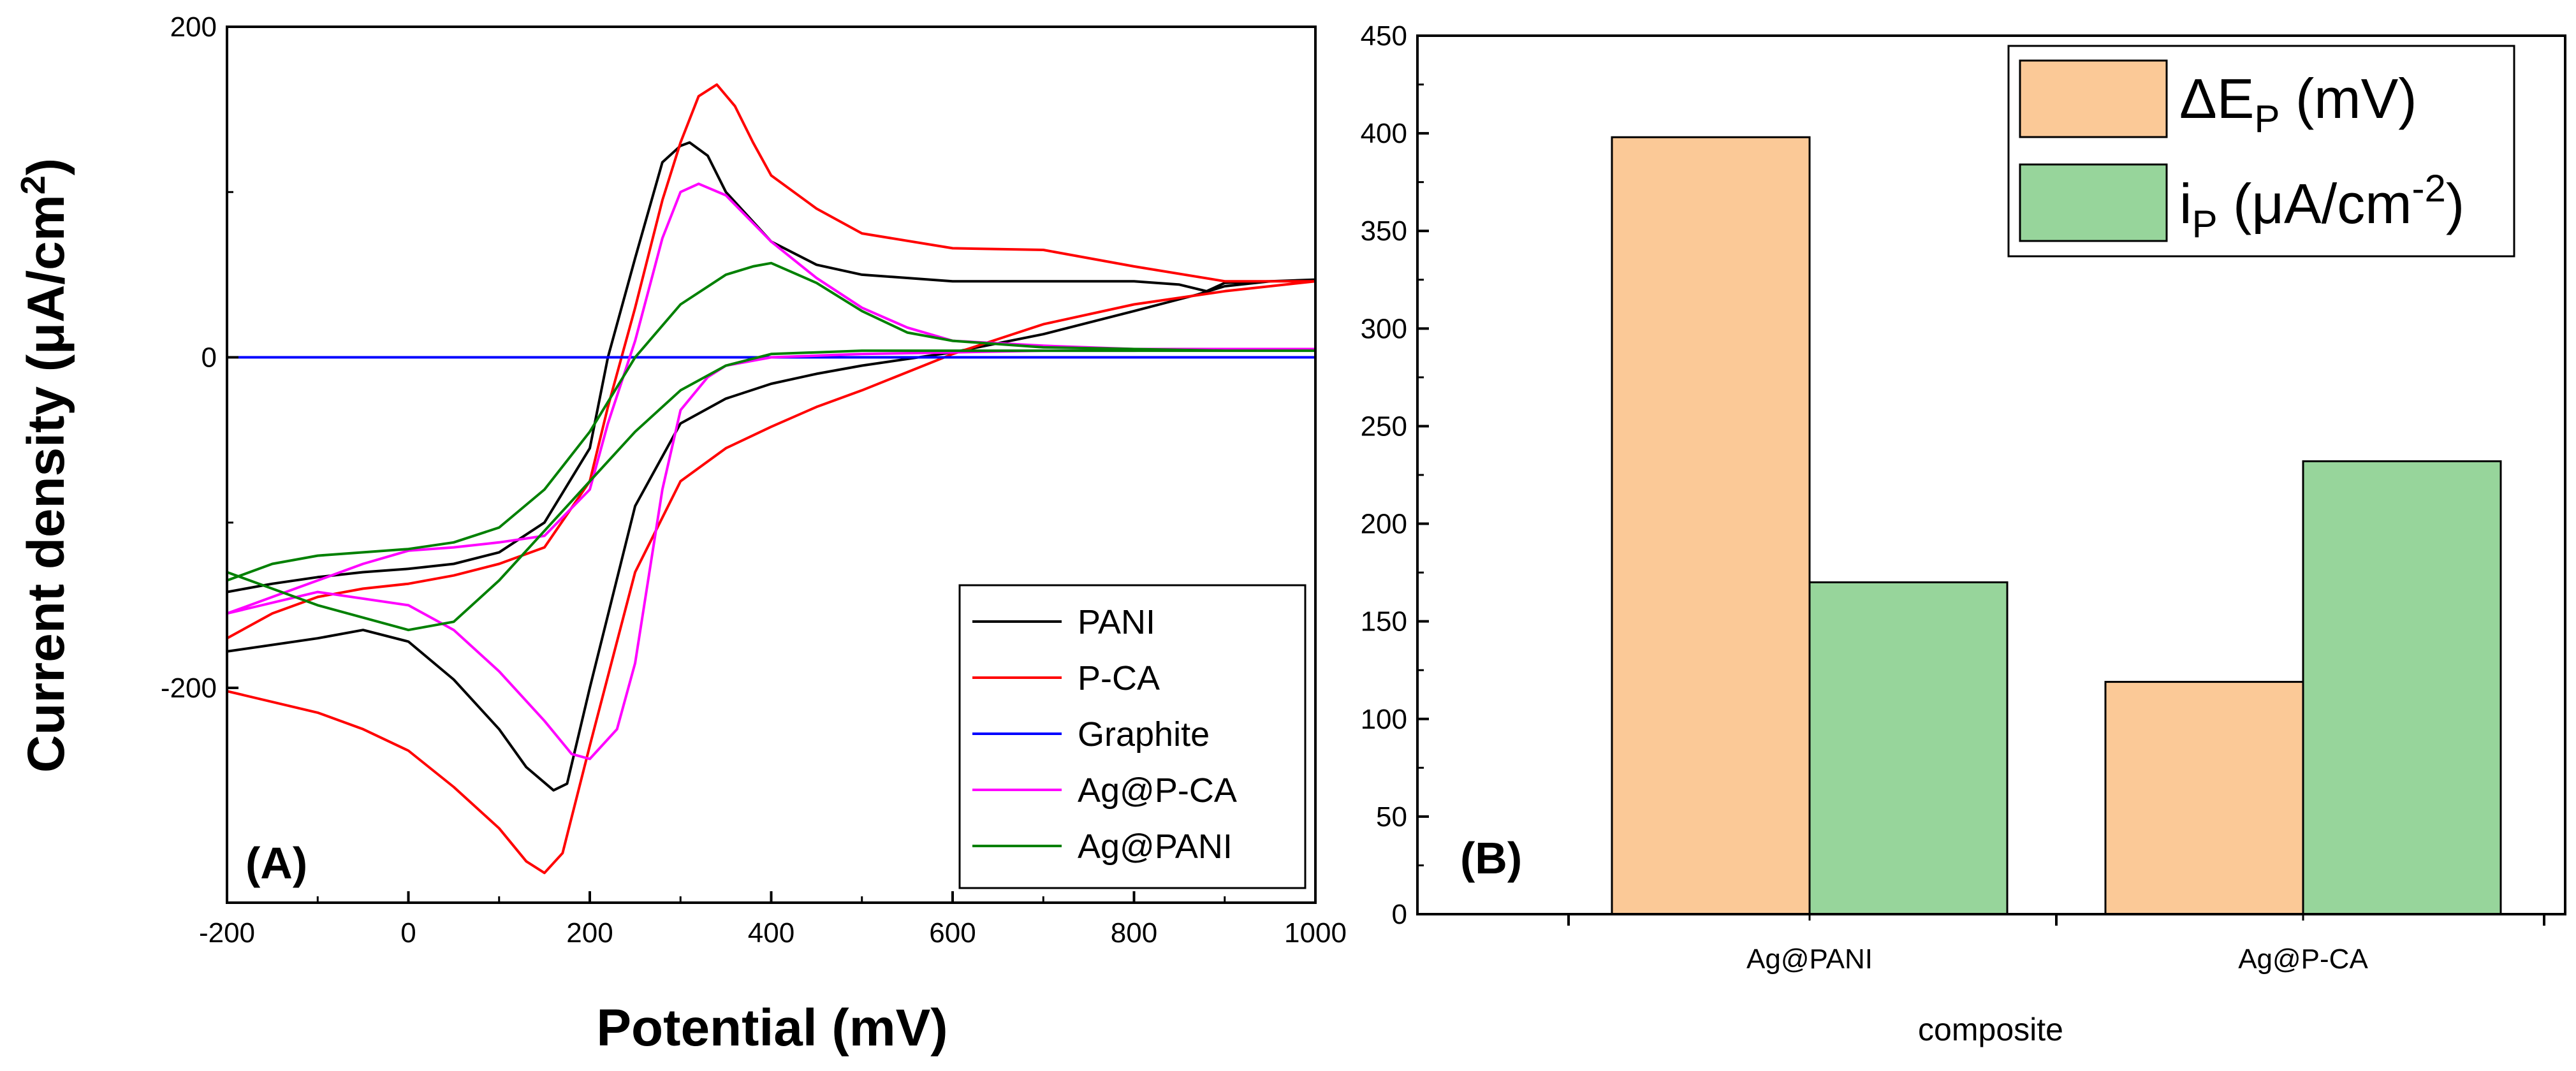 The image size is (2576, 1071). What do you see at coordinates (1384, 622) in the screenshot?
I see `y-tick-label: 150` at bounding box center [1384, 622].